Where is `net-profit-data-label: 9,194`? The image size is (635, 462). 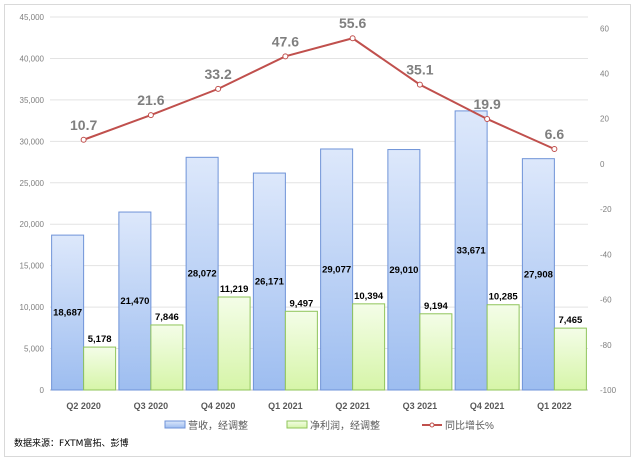
net-profit-data-label: 9,194 is located at coordinates (436, 306).